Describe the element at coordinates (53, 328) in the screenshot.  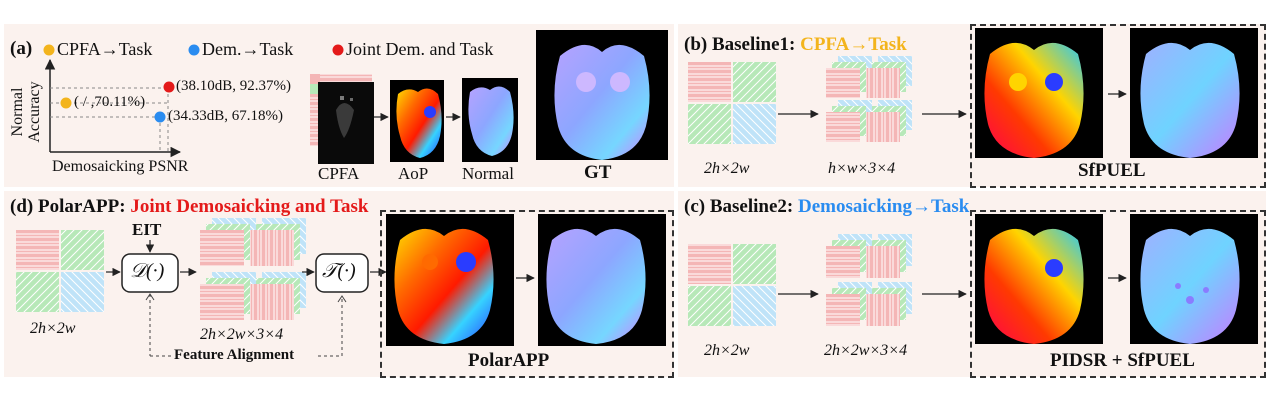
I see `panel-d-dim1: 2h×2w` at that location.